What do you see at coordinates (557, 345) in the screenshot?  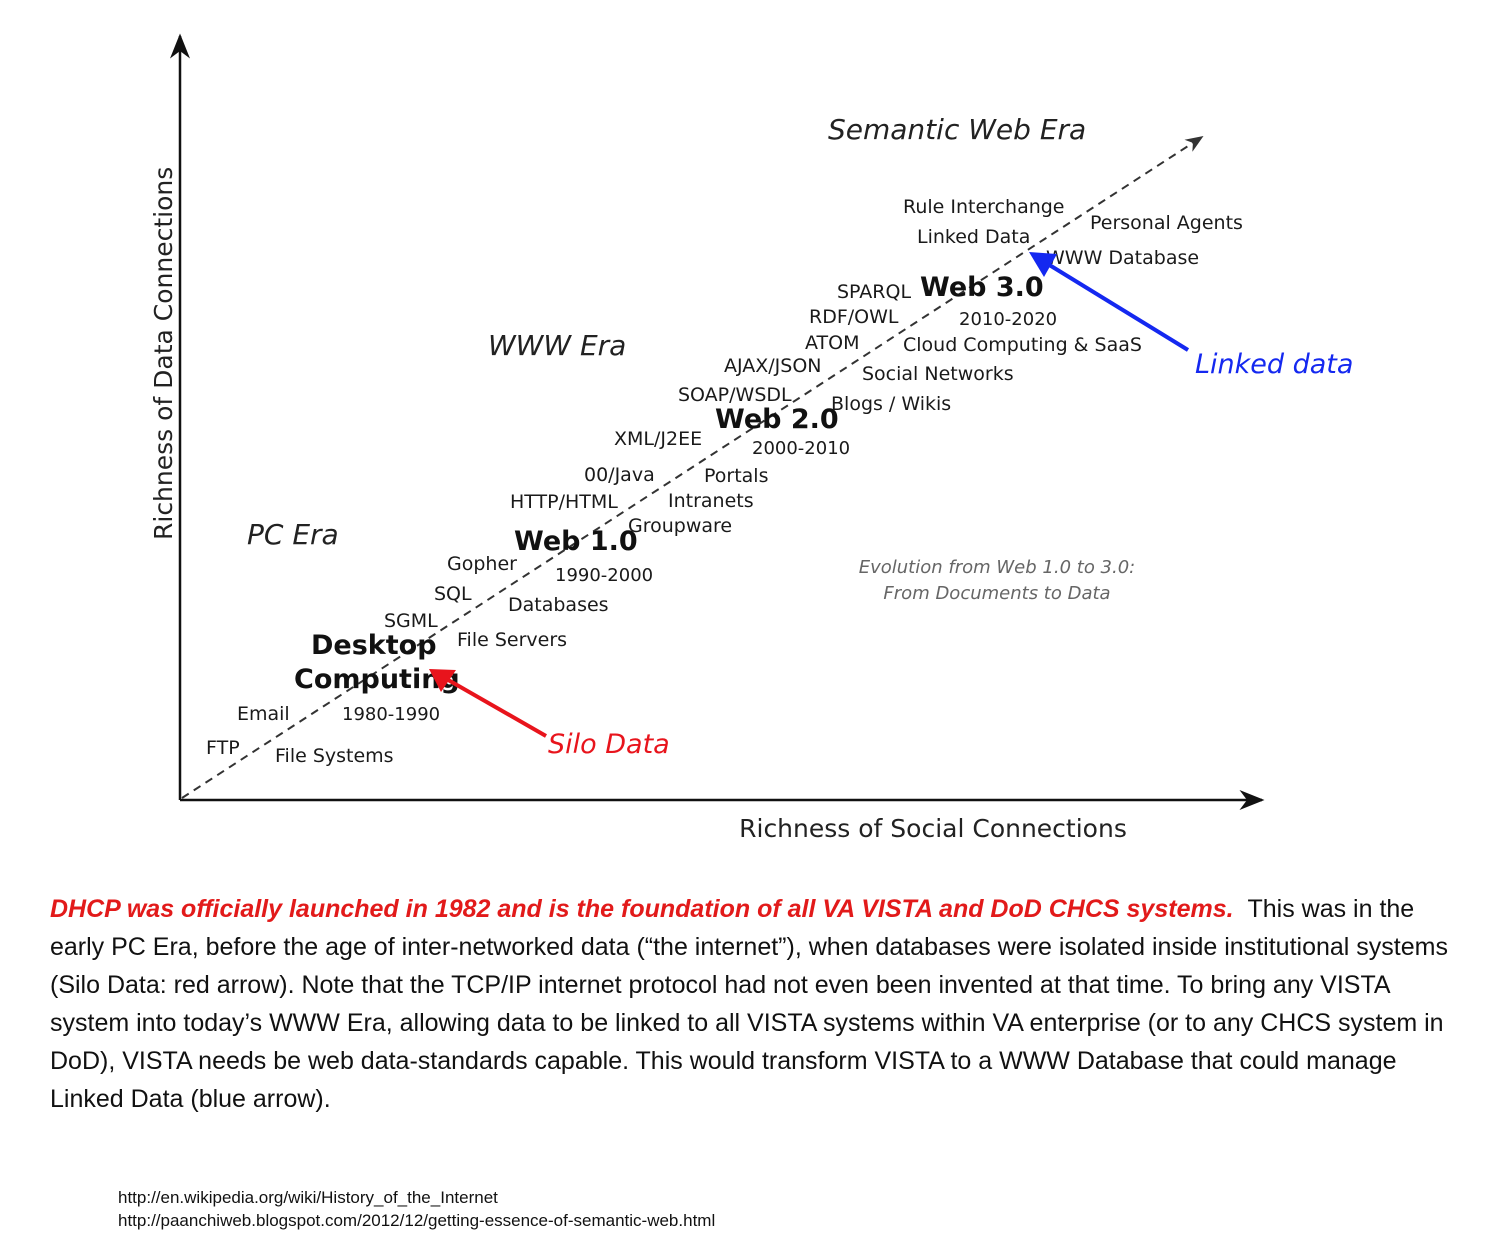 I see `www-era-label: WWW Era` at bounding box center [557, 345].